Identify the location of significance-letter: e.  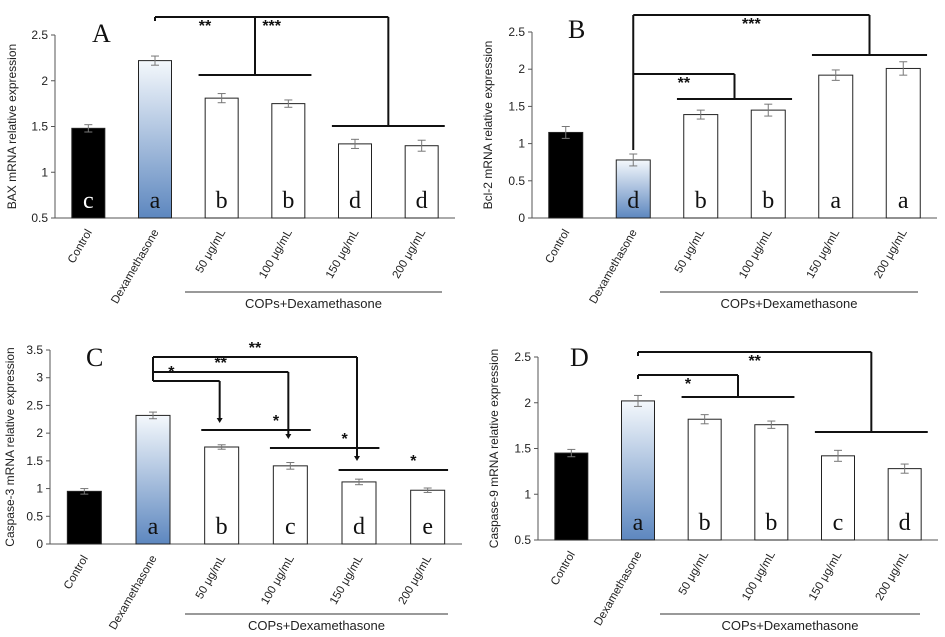
(427, 527).